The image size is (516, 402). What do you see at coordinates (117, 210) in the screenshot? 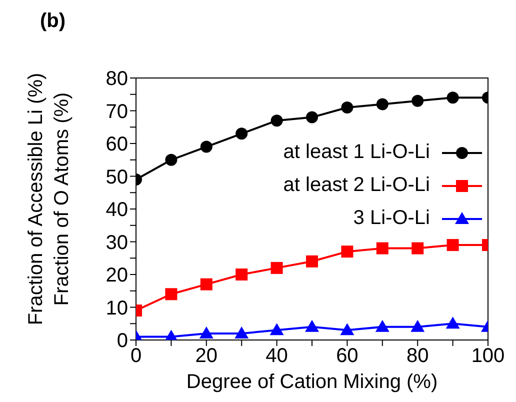
I see `y-tick-label: 40` at bounding box center [117, 210].